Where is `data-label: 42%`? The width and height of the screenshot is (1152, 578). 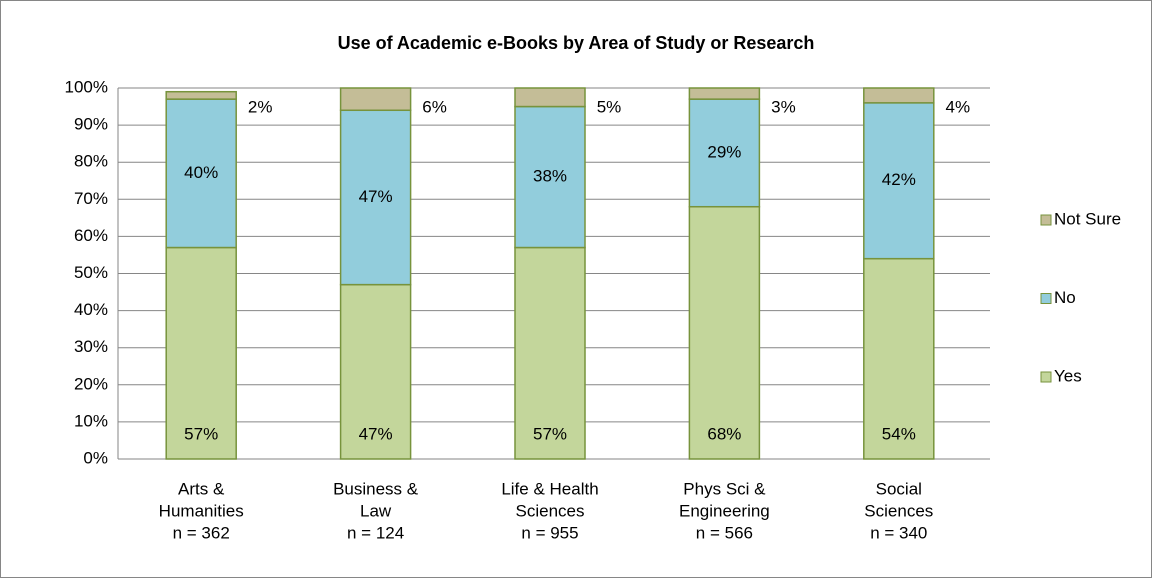
data-label: 42% is located at coordinates (899, 179).